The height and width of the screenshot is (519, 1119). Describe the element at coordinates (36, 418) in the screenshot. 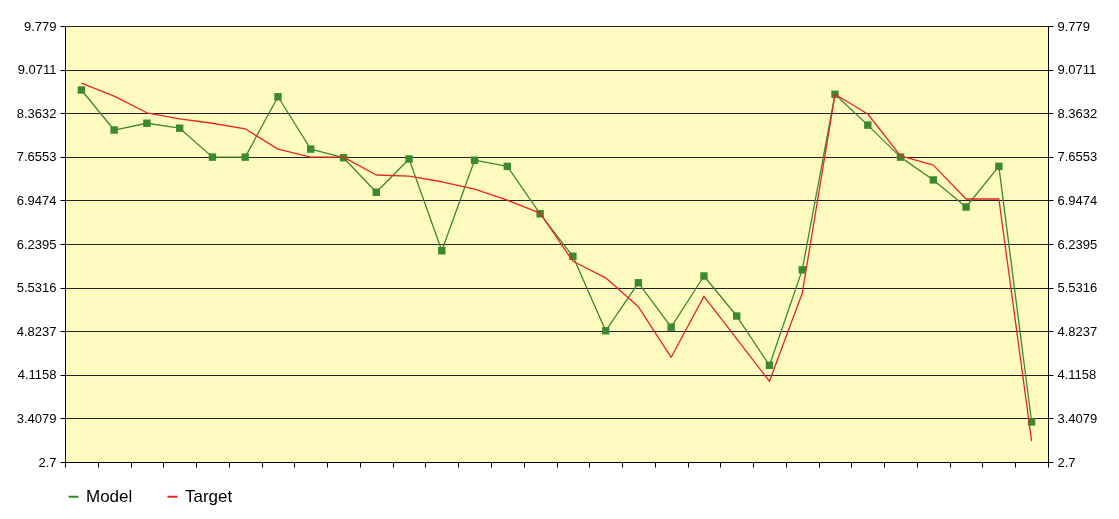

I see `y-tick-label: 3.4079` at that location.